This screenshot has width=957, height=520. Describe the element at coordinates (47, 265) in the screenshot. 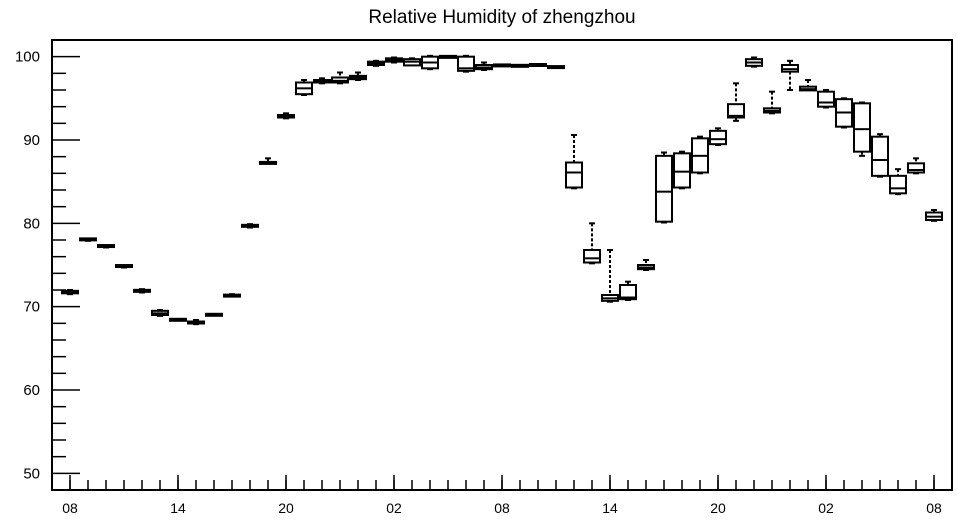

I see `y-axis: 50 60 70 80 90 100` at that location.